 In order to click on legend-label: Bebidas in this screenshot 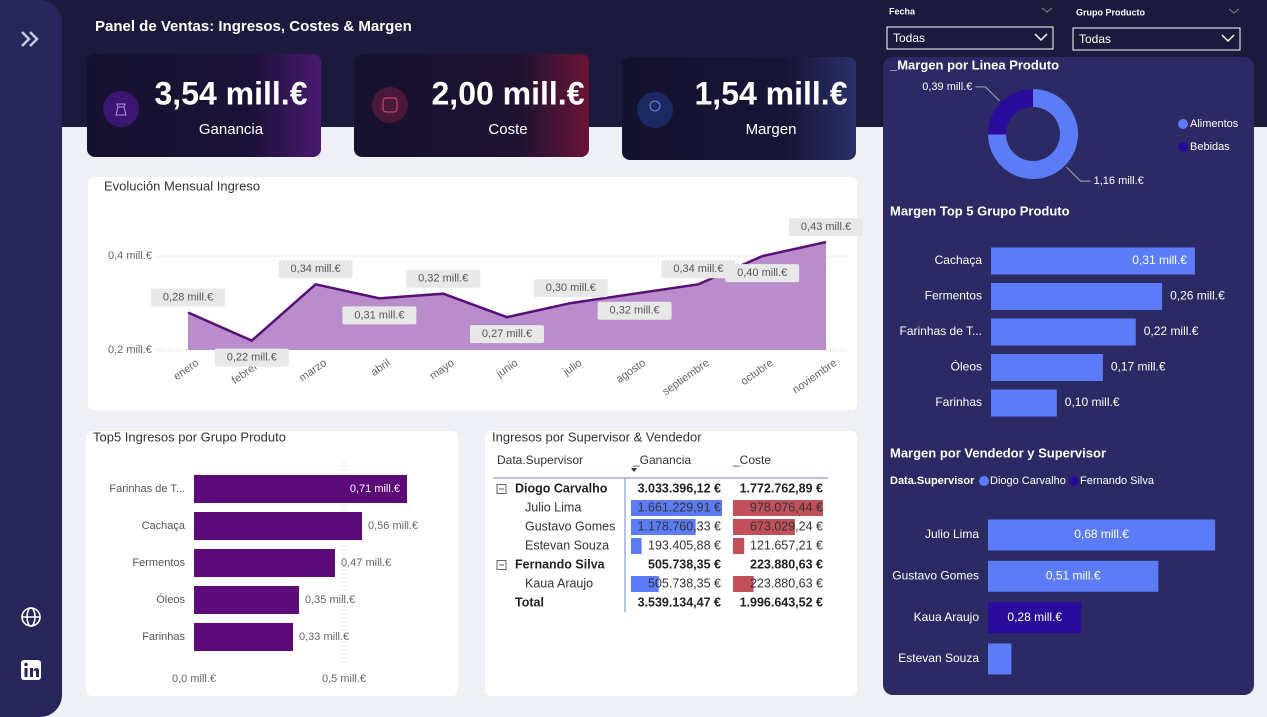, I will do `click(1210, 147)`.